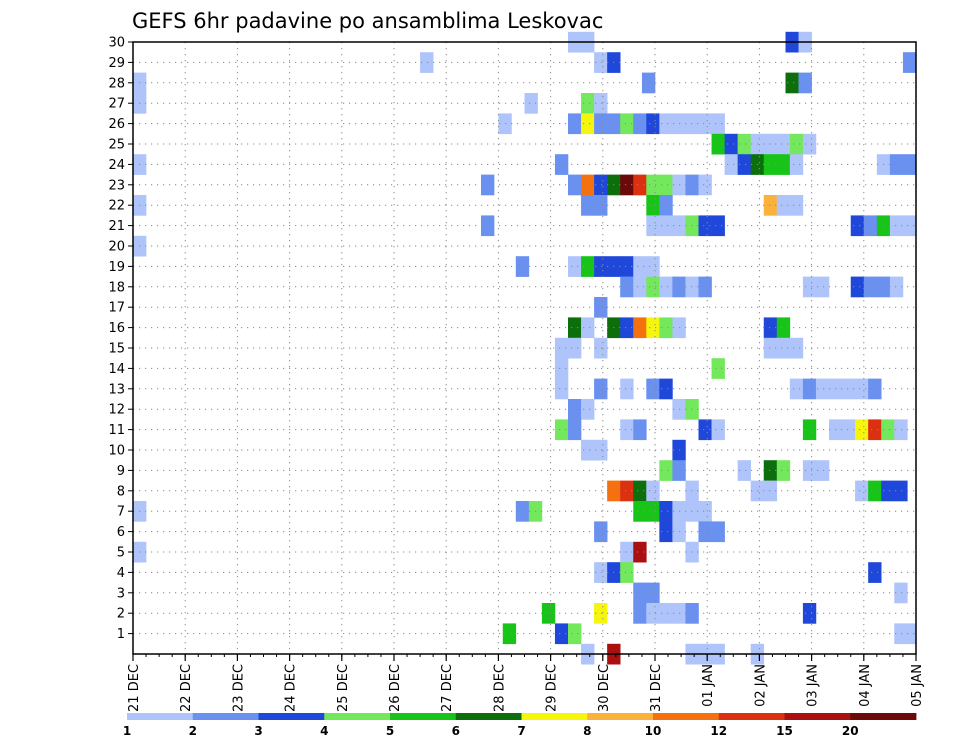  What do you see at coordinates (116, 247) in the screenshot?
I see `y-tick-label: 20` at bounding box center [116, 247].